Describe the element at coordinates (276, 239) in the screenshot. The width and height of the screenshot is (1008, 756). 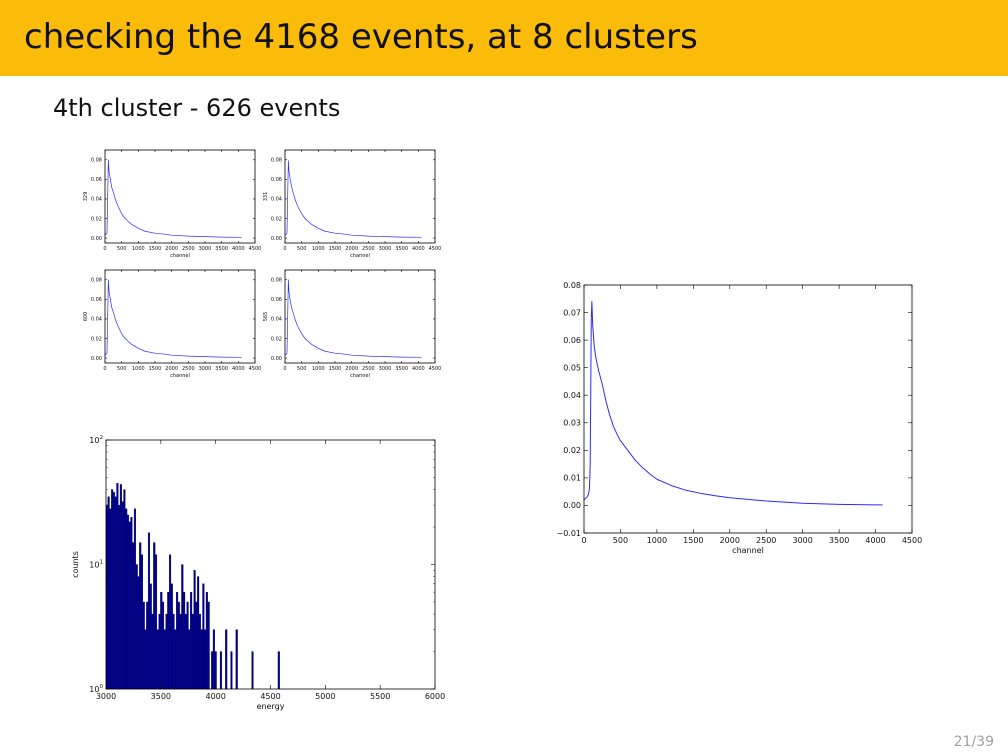
I see `y-tick-label: 0.00` at that location.